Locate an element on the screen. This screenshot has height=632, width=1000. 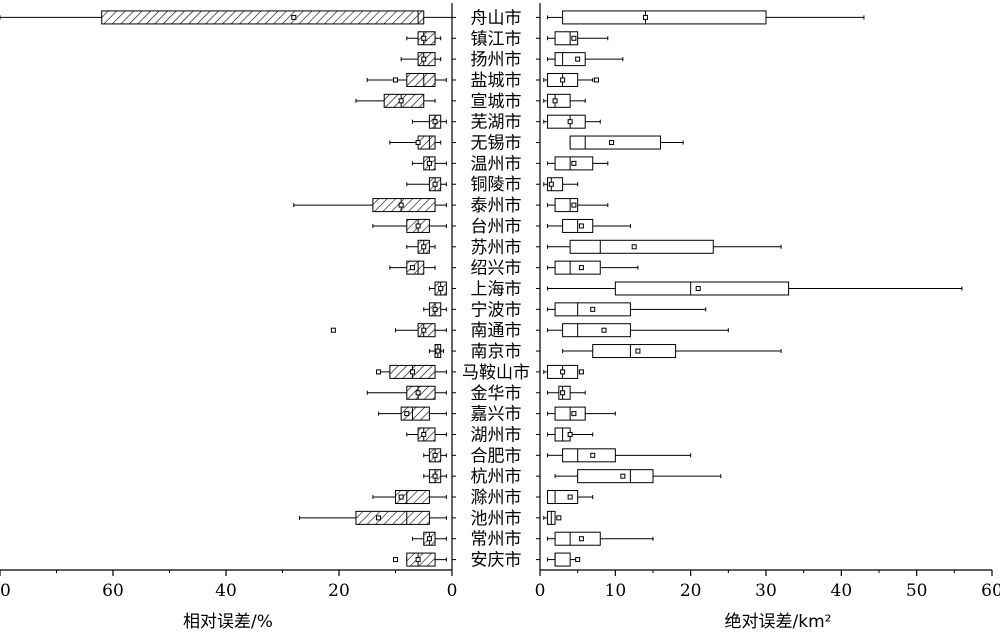
category-label: 泰州市 is located at coordinates (496, 206).